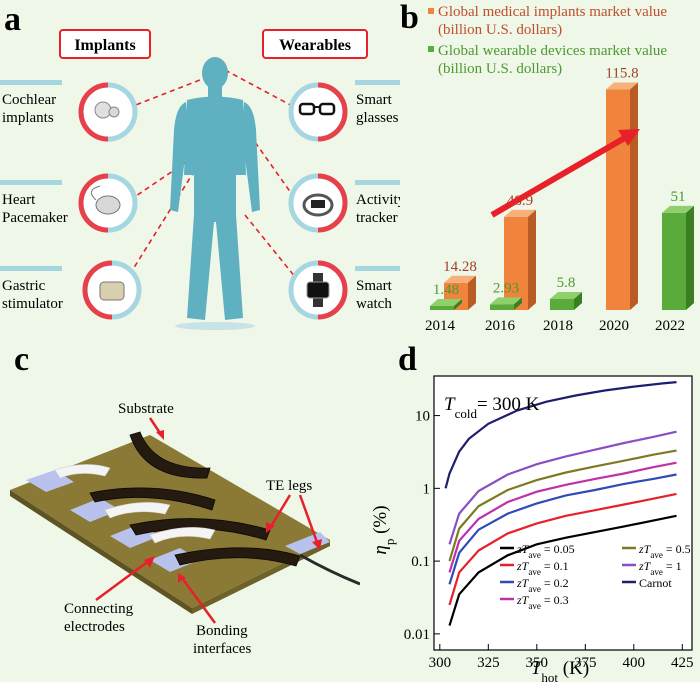  Describe the element at coordinates (377, 118) in the screenshot. I see `wearable-label-1b: glasses` at that location.